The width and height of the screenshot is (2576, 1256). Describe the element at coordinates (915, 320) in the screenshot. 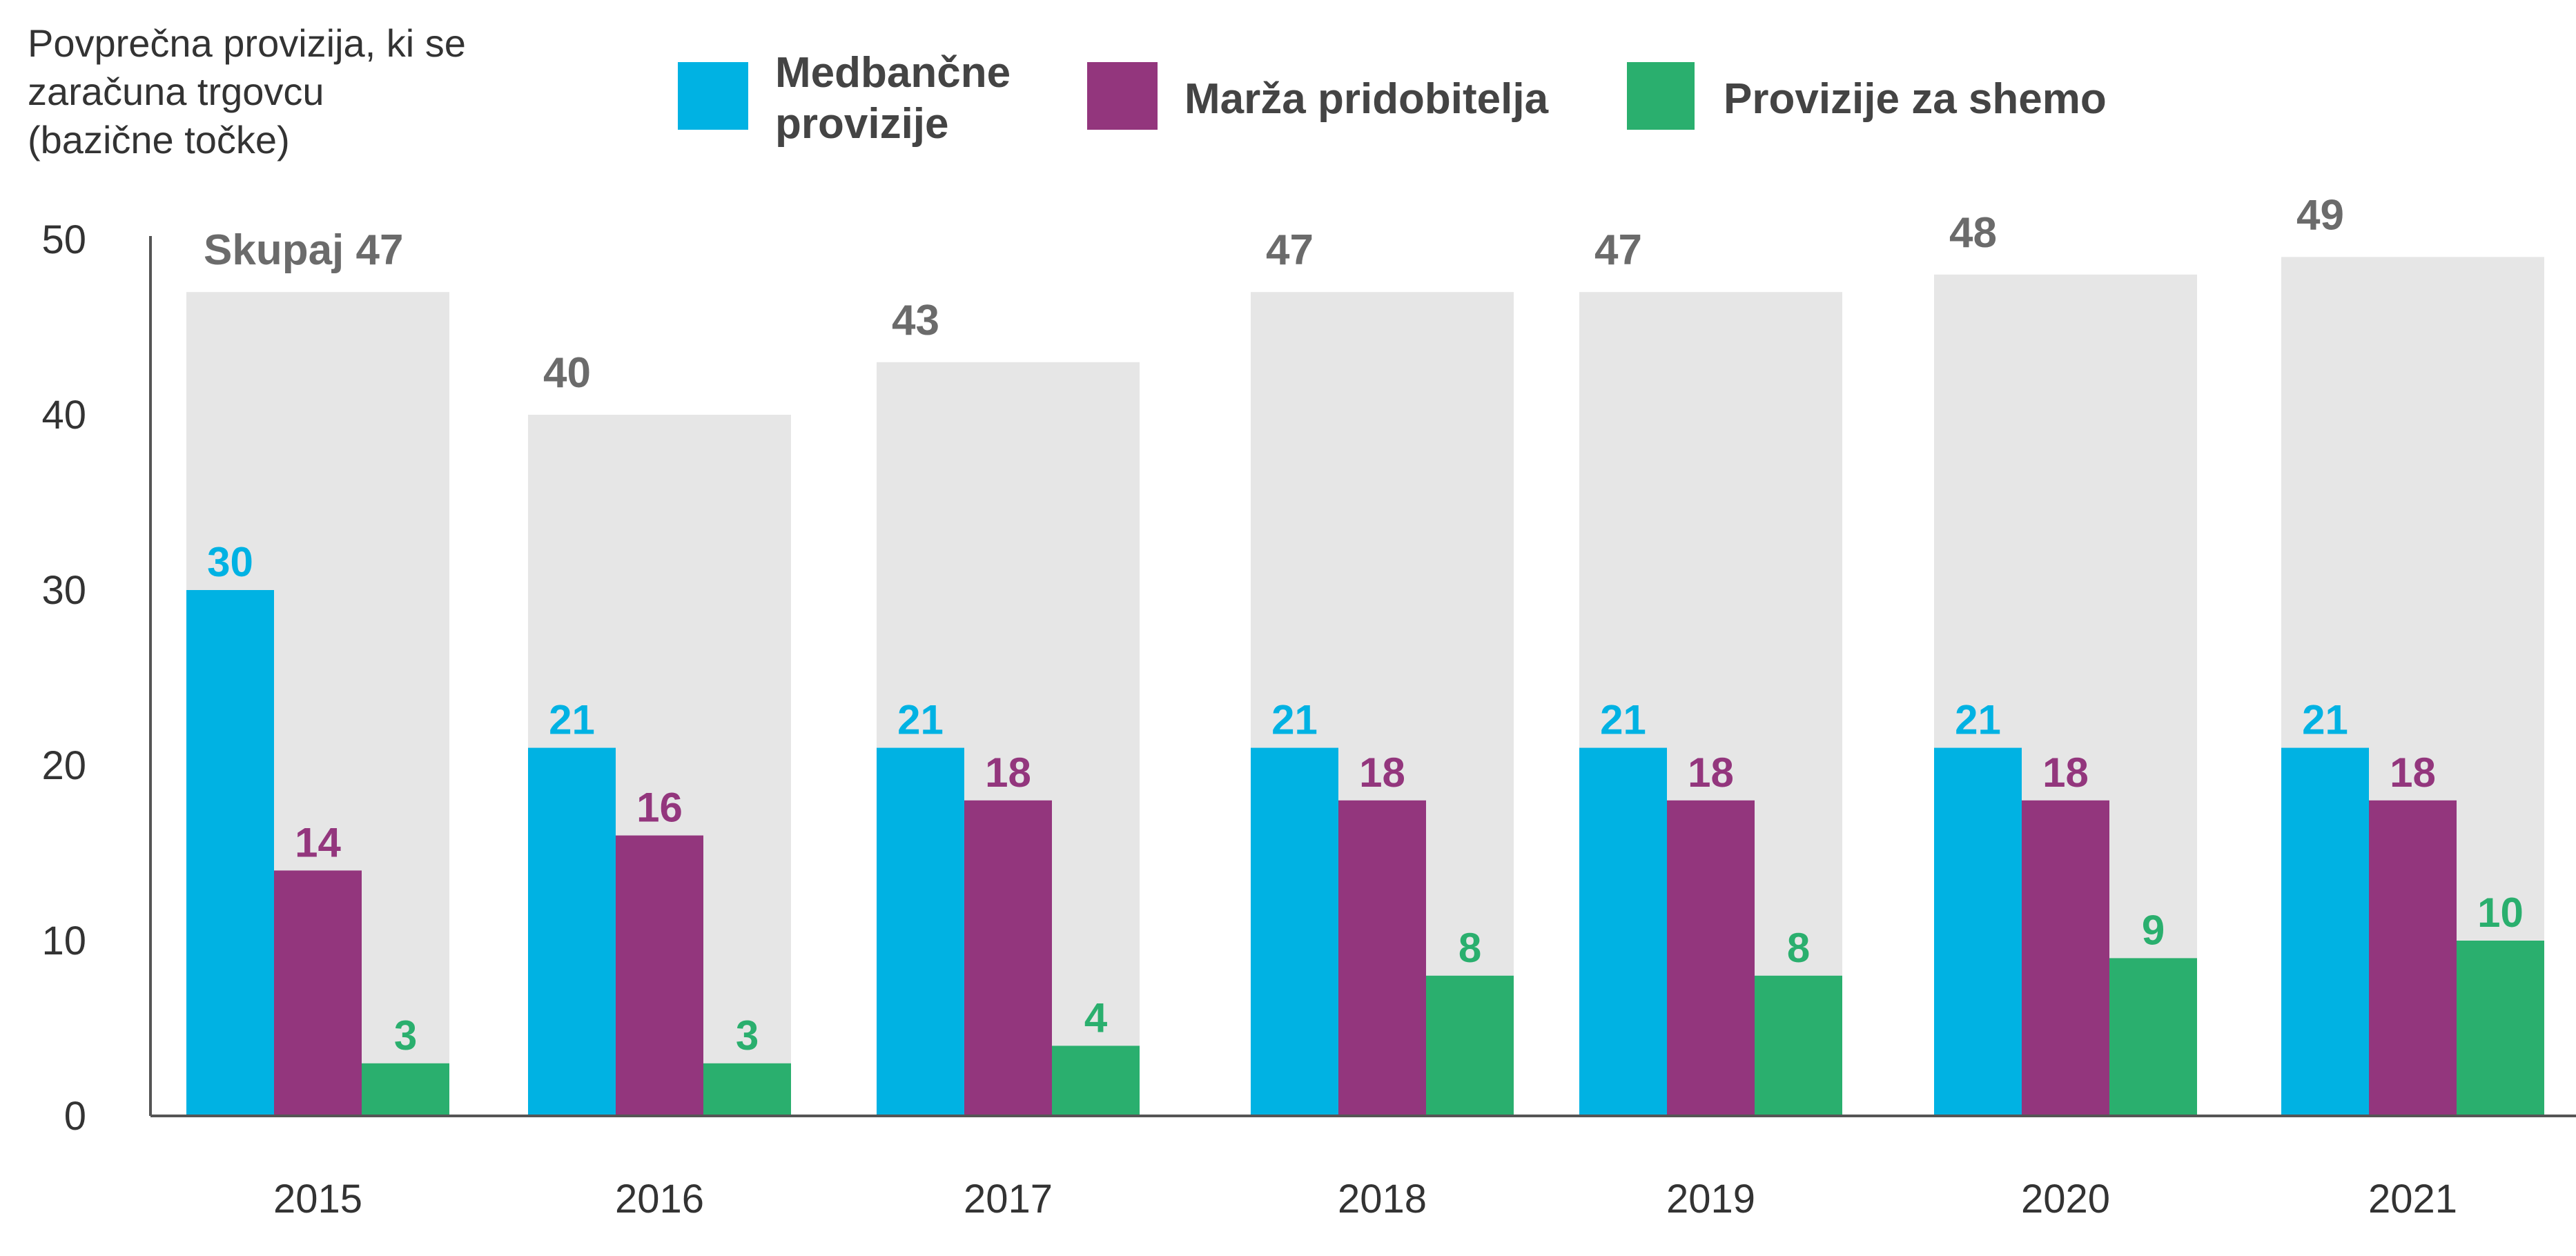

I see `total-label: 43` at that location.